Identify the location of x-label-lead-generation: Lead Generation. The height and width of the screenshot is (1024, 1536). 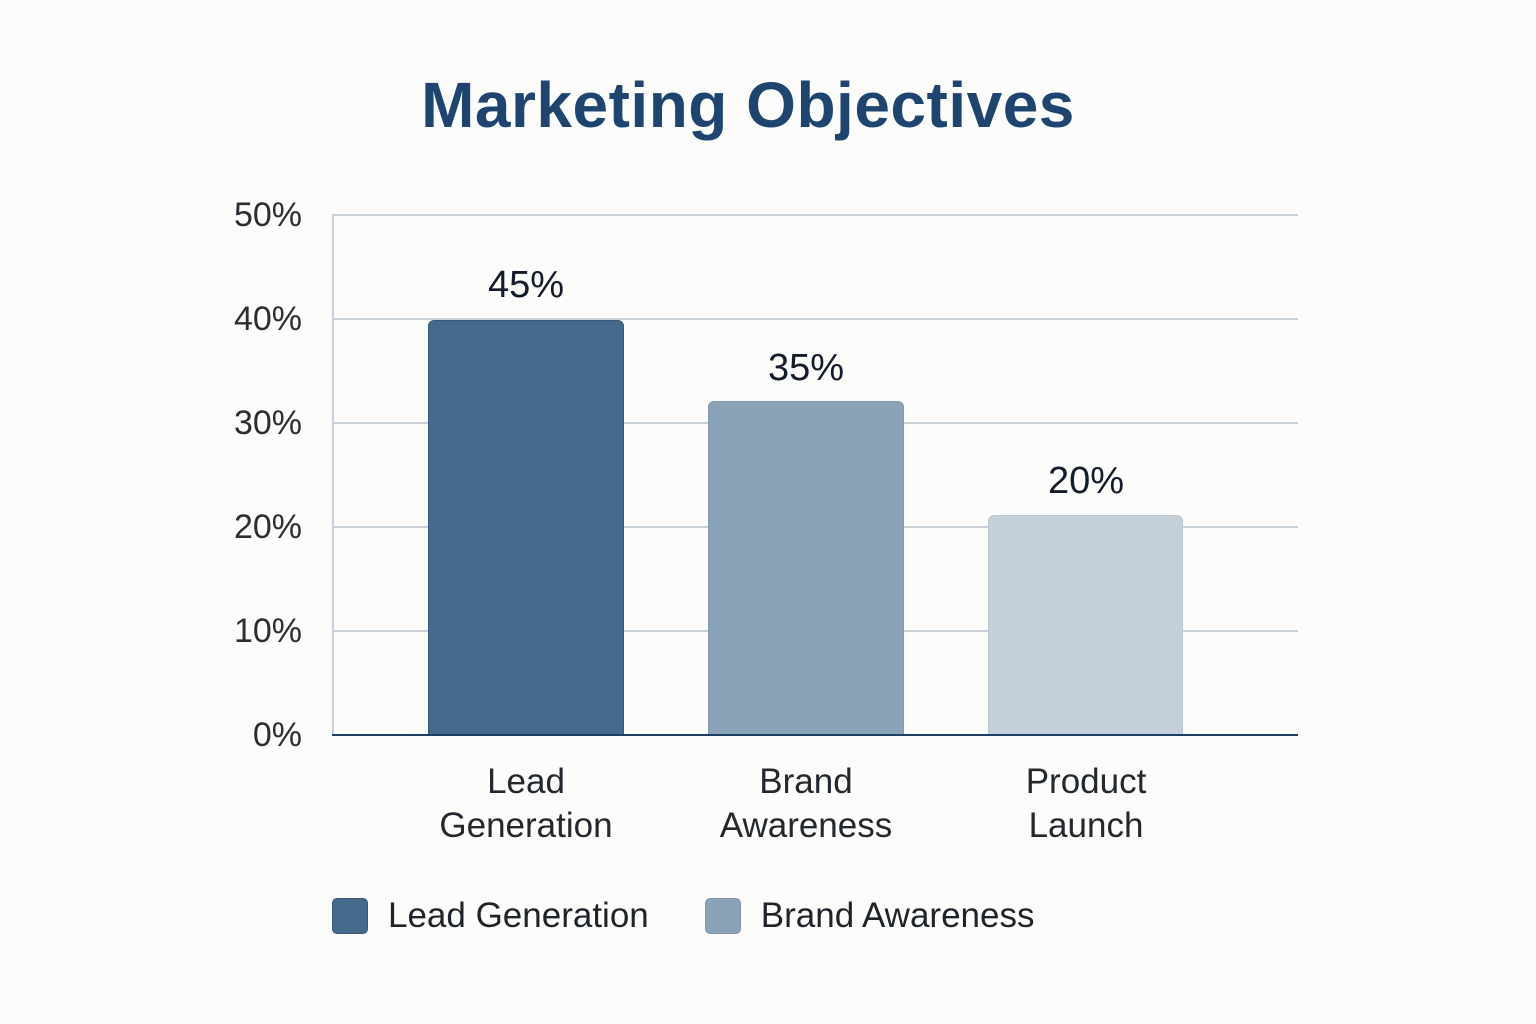
(526, 804).